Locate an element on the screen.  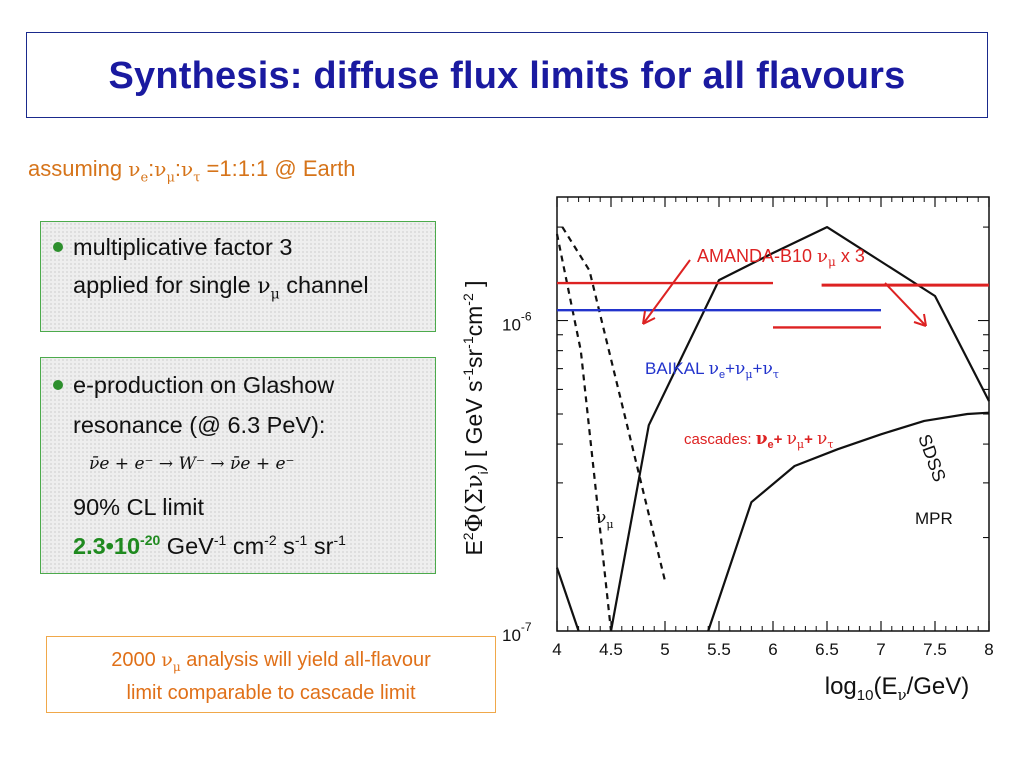
x-tick-label: 6.5 is located at coordinates (827, 649).